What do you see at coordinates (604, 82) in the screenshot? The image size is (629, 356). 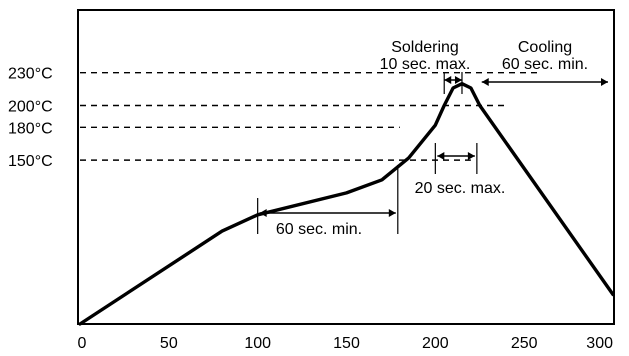 I see `cooling-arrow-head-right` at bounding box center [604, 82].